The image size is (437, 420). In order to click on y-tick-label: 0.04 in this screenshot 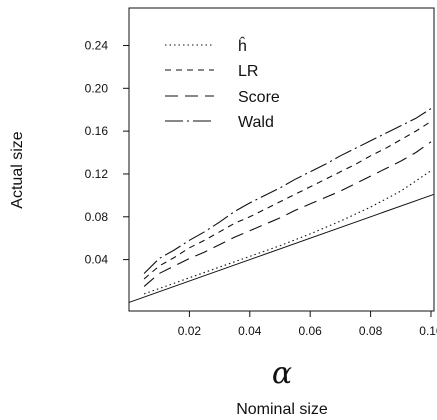, I will do `click(97, 260)`.